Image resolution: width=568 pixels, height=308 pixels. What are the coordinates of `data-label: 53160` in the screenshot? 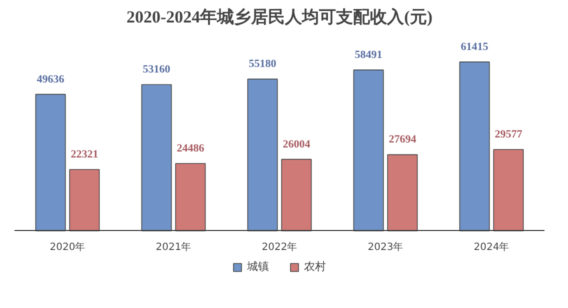 It's located at (156, 70).